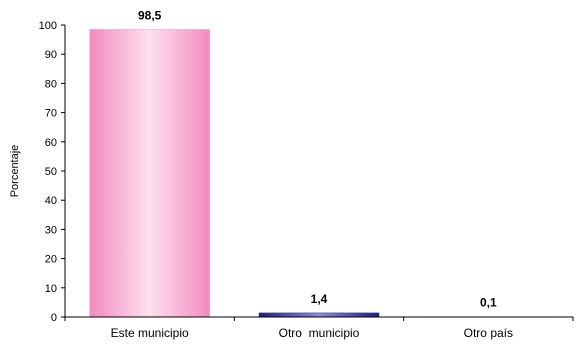 This screenshot has width=582, height=348. Describe the element at coordinates (319, 319) in the screenshot. I see `x-axis-ticks` at that location.